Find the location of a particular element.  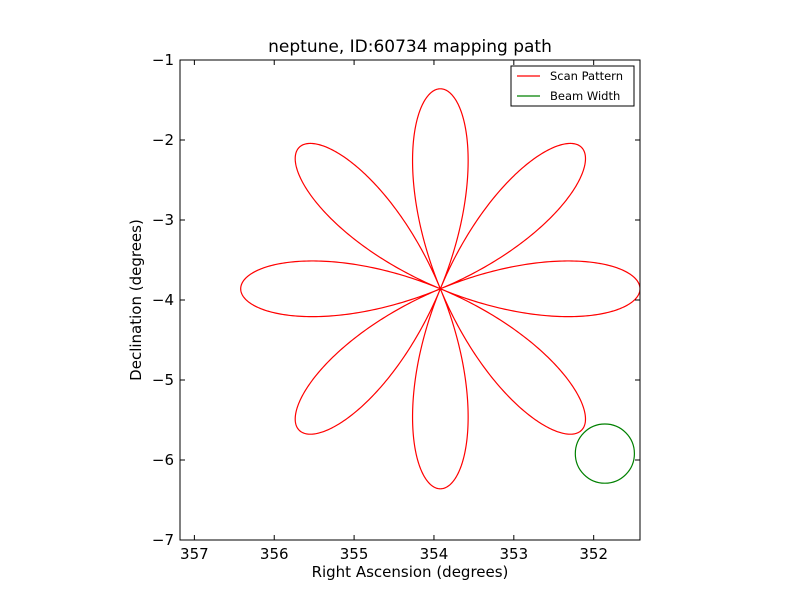

legend: Scan Pattern Beam Width is located at coordinates (572, 86).